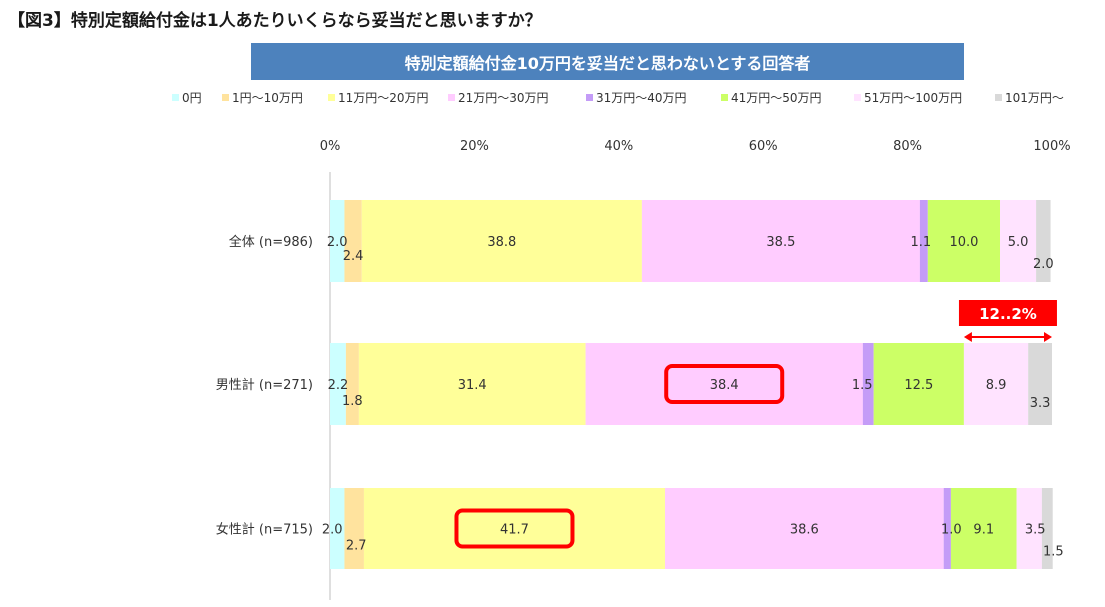 This screenshot has width=1105, height=607. What do you see at coordinates (1051, 146) in the screenshot?
I see `x-tick-label: 100%` at bounding box center [1051, 146].